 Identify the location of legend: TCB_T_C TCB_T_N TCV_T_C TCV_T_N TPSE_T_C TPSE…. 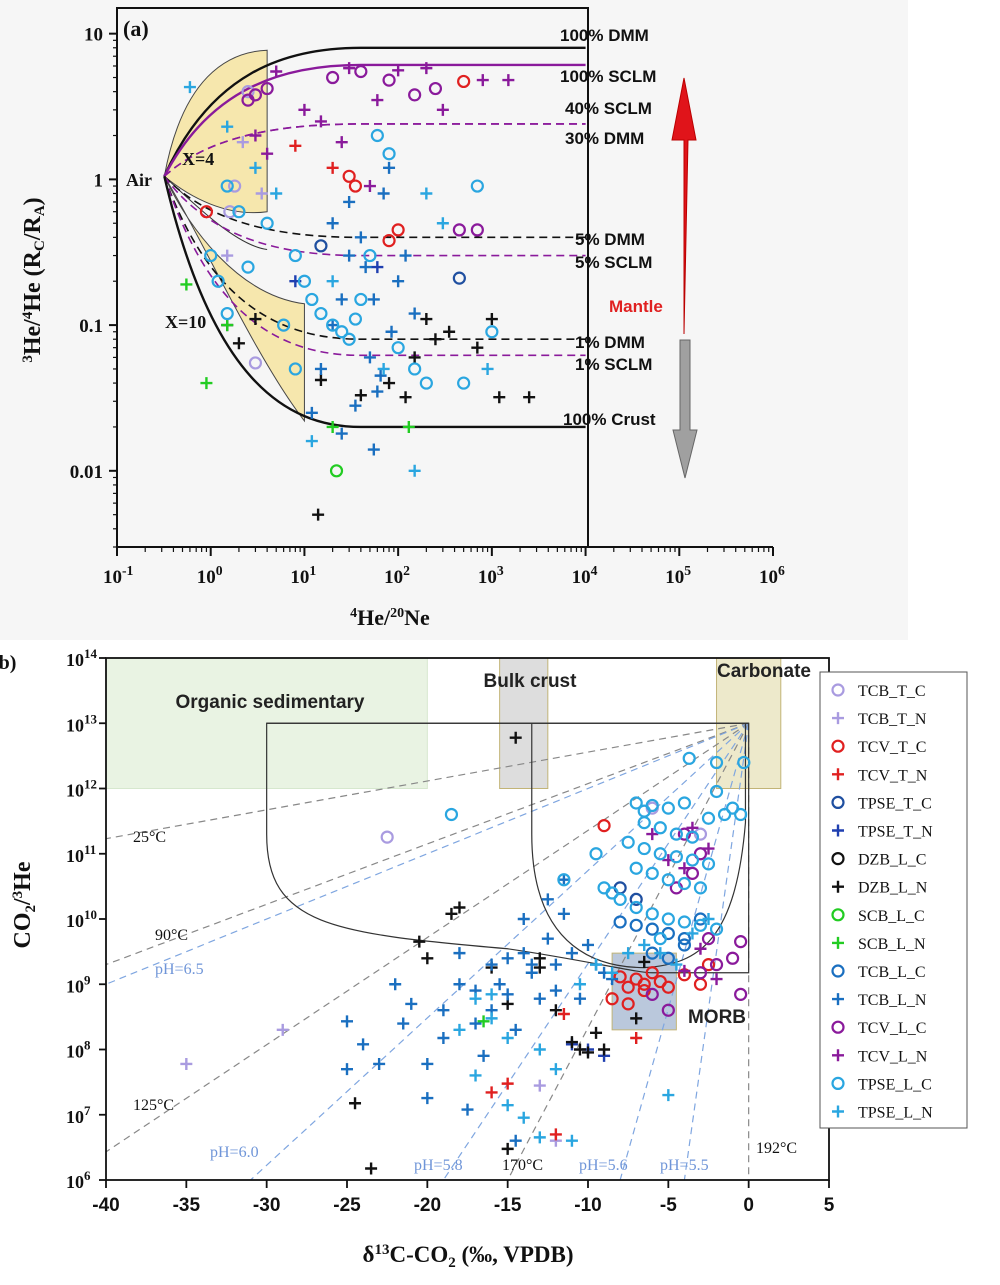
(893, 900).